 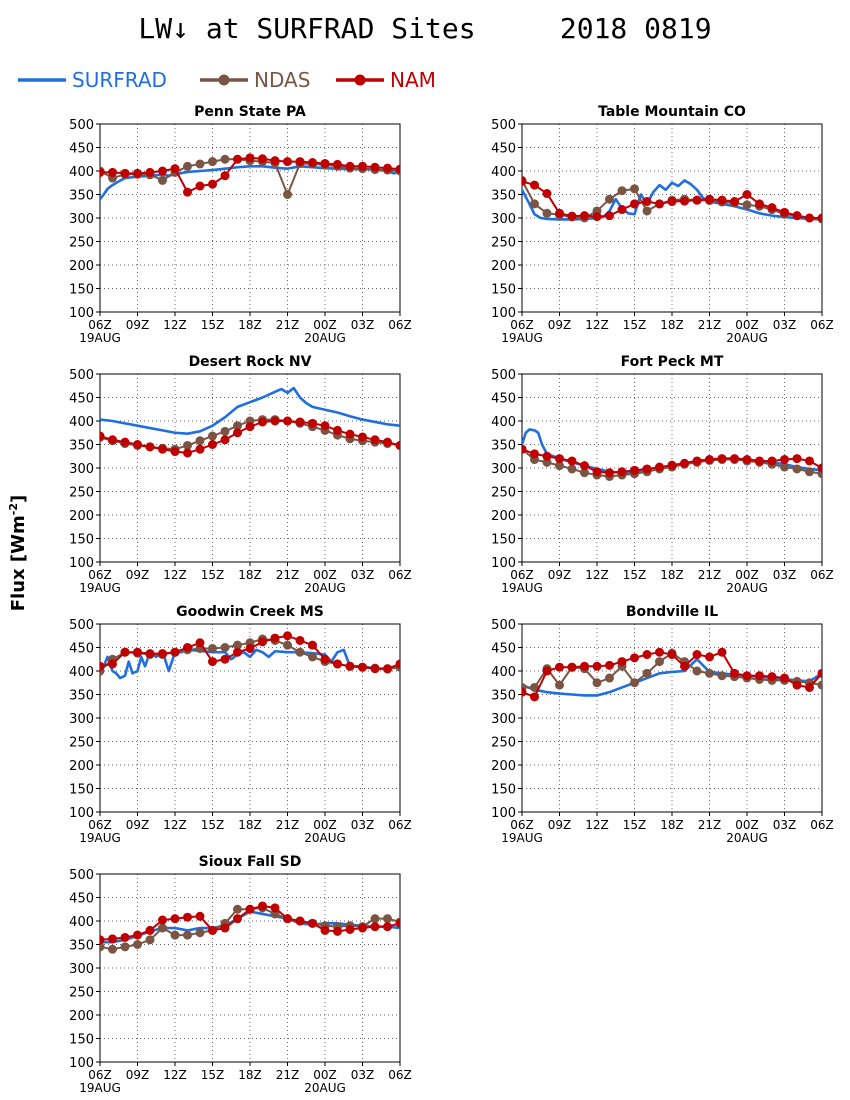 I want to click on y-tick-label: 250, so click(x=503, y=743).